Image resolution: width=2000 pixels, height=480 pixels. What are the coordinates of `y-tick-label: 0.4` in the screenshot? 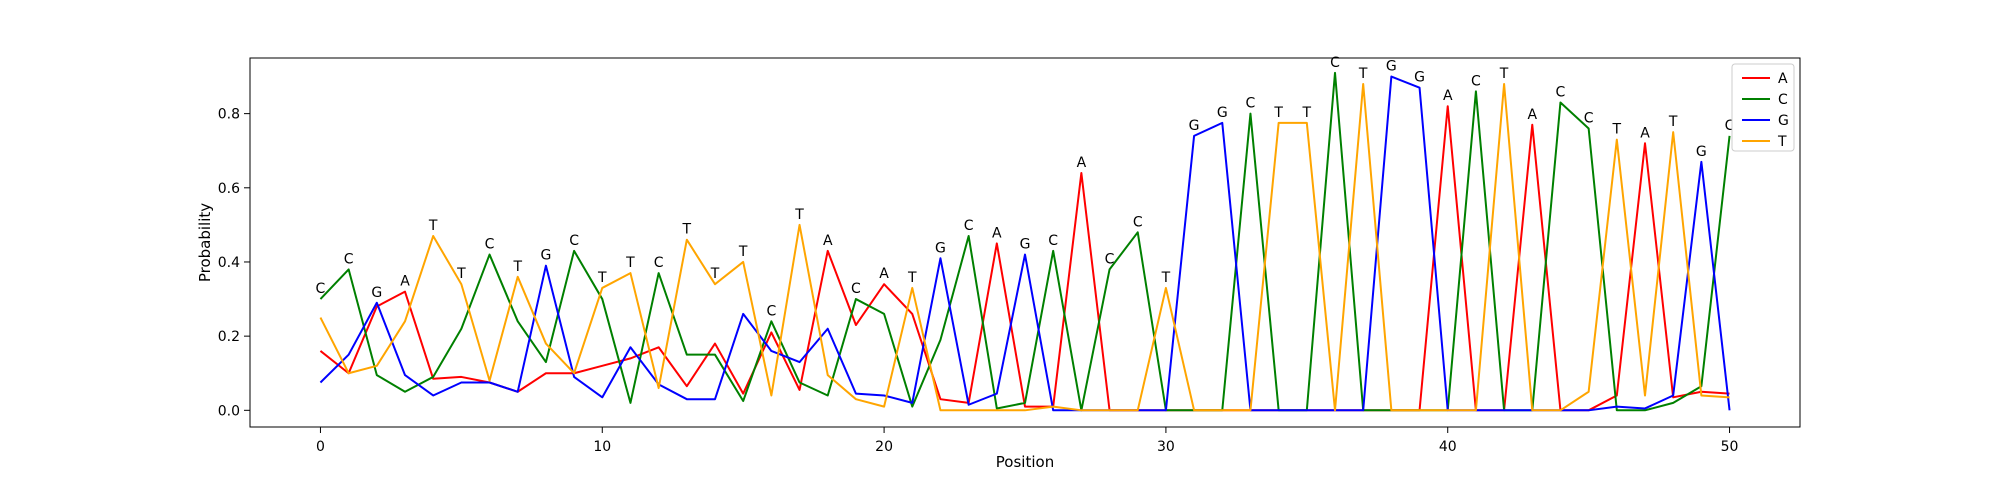 It's located at (229, 263).